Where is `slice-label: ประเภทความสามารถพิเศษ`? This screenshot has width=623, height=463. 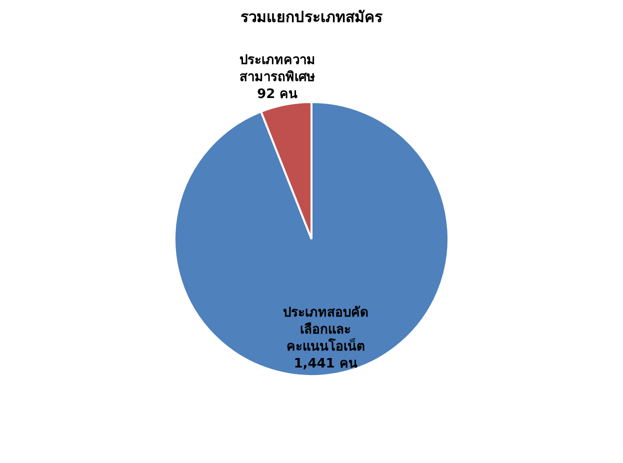 slice-label: ประเภทความสามารถพิเศษ is located at coordinates (277, 69).